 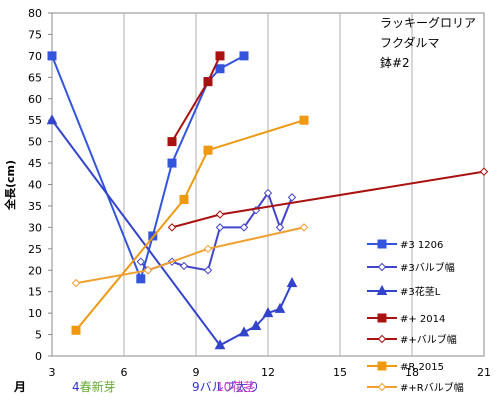 What do you see at coordinates (421, 245) in the screenshot?
I see `legend-label: #3 1206` at bounding box center [421, 245].